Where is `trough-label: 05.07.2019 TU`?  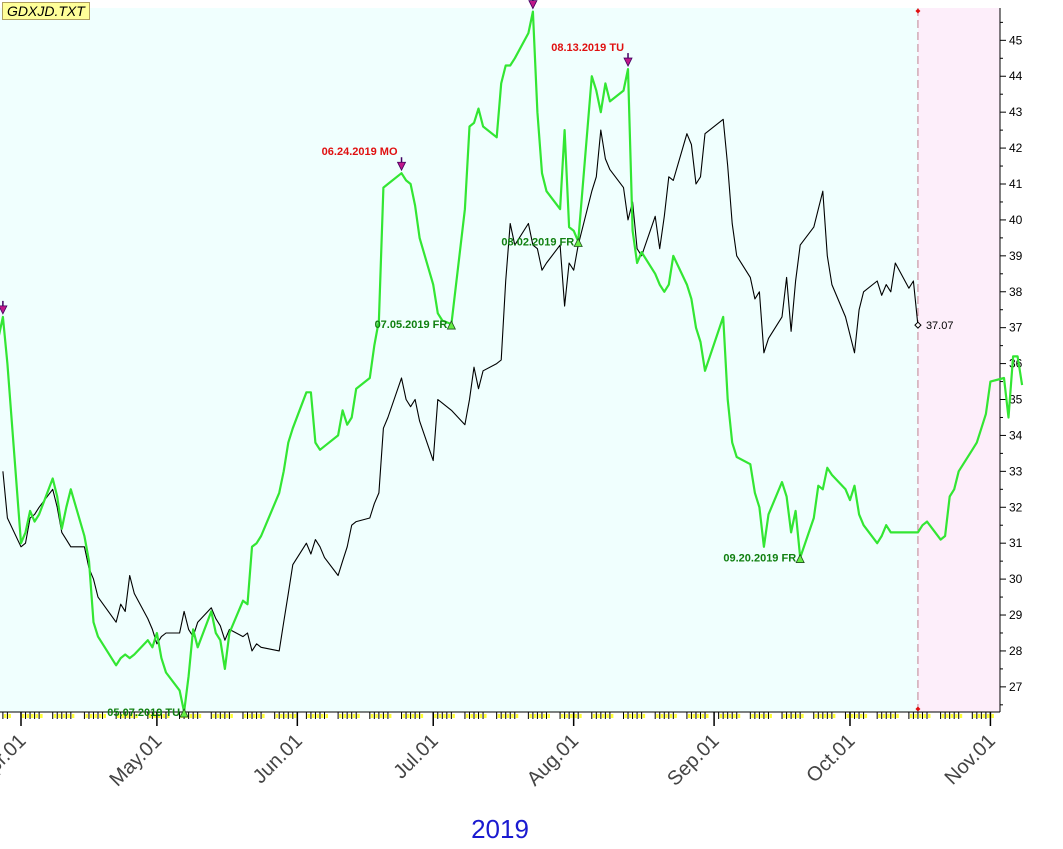 trough-label: 05.07.2019 TU is located at coordinates (143, 713).